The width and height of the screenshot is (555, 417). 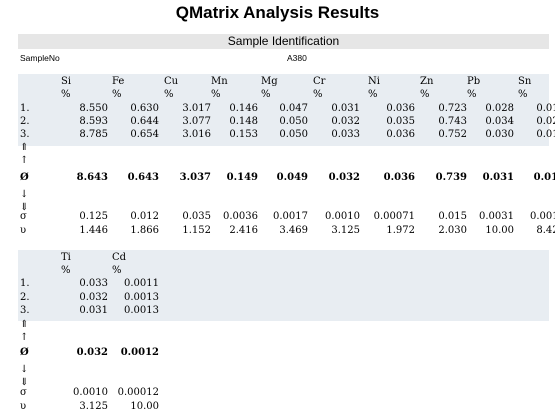 I want to click on value-cell: 0.0031, so click(x=496, y=216).